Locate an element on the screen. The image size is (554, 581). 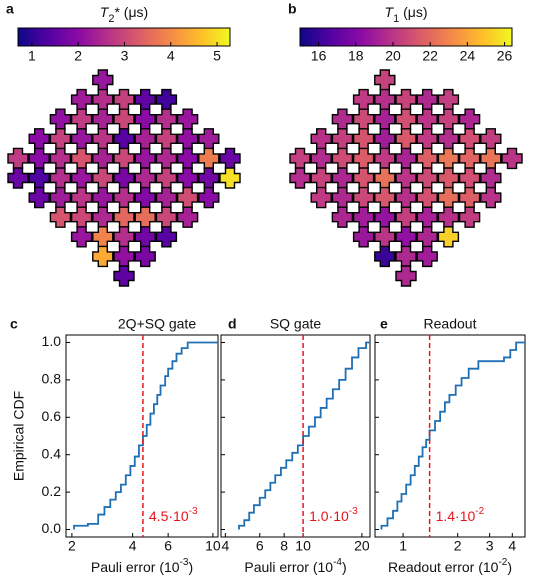
colorbar-tick-label: 4 is located at coordinates (171, 56).